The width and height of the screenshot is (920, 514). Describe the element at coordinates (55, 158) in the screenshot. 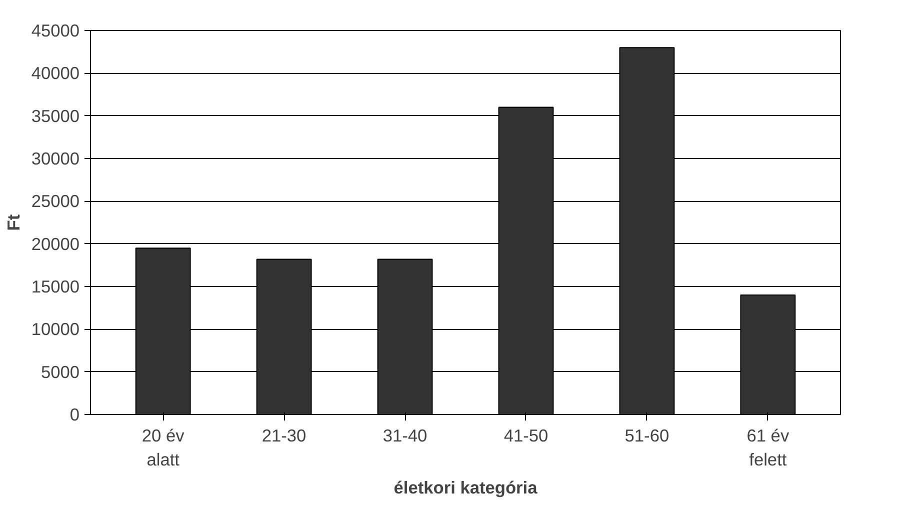

I see `y-tick-label: 30000` at that location.